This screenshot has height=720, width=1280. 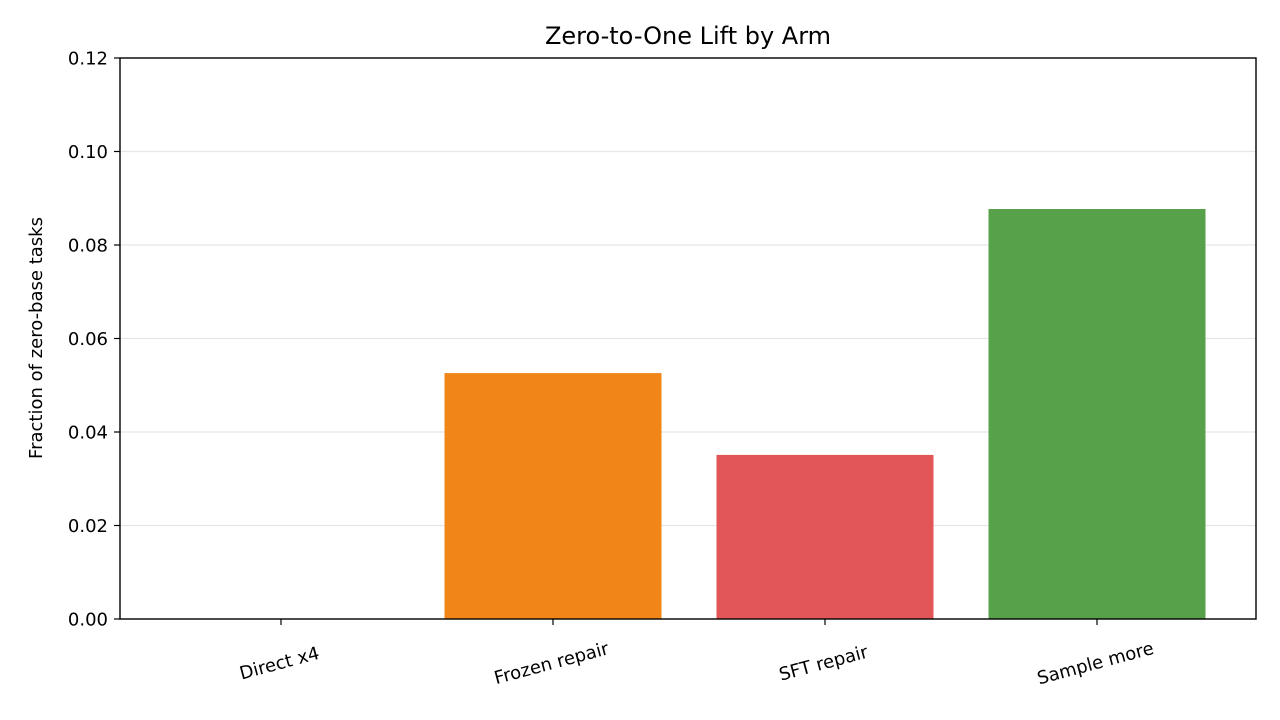 What do you see at coordinates (688, 36) in the screenshot?
I see `chart-title: Zero-to-One Lift by Arm` at bounding box center [688, 36].